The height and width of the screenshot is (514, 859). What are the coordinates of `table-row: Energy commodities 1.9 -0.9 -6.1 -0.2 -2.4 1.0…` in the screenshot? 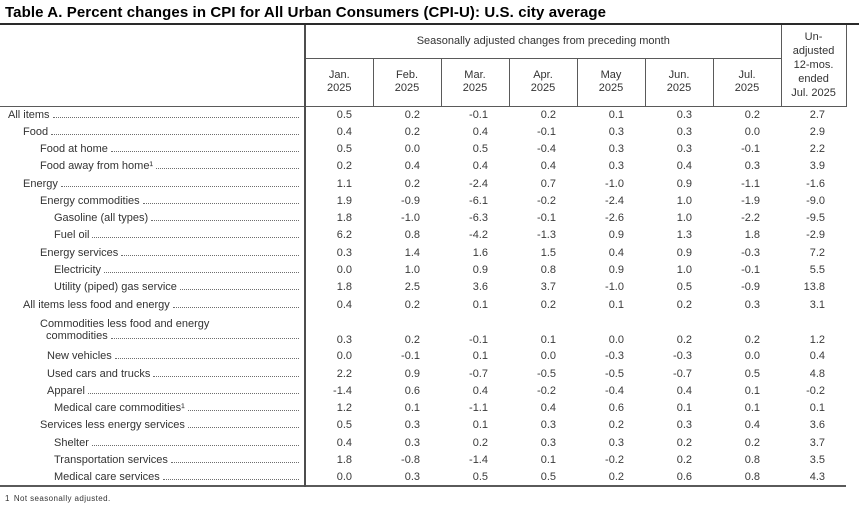 It's located at (423, 201).